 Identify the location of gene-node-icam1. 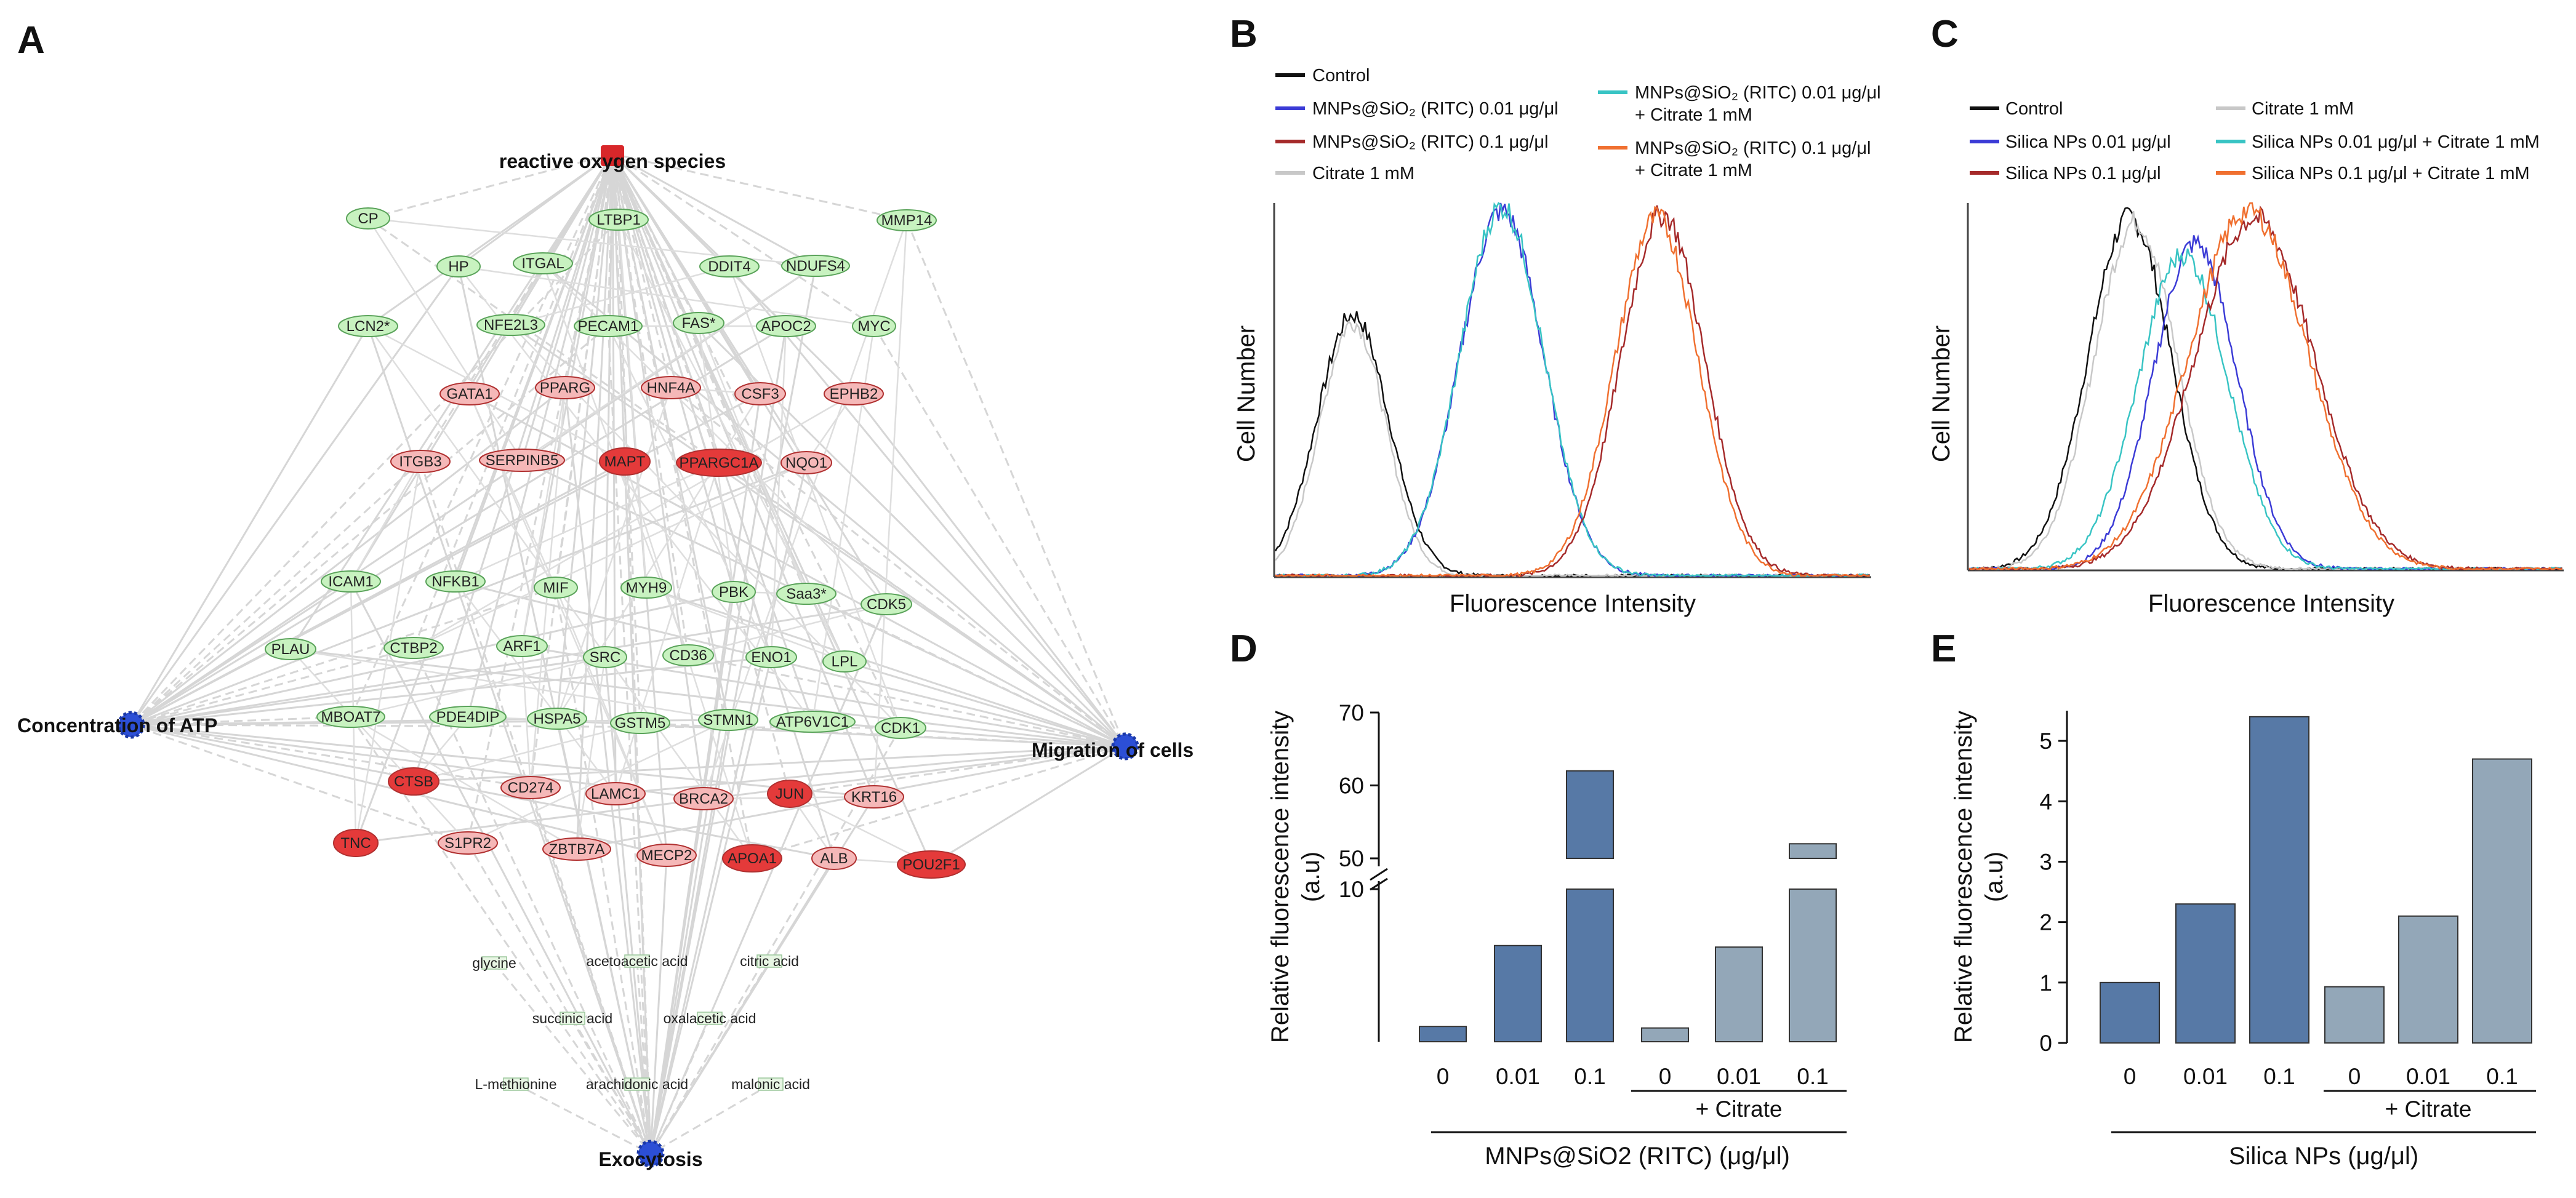
(351, 581).